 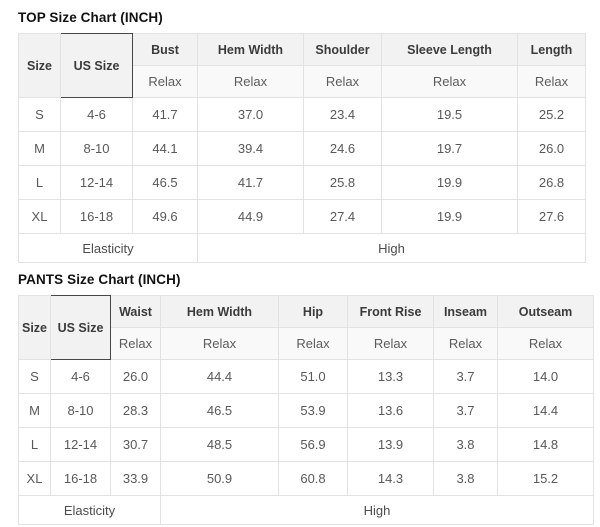 I want to click on value-cell: 13.6, so click(x=390, y=410).